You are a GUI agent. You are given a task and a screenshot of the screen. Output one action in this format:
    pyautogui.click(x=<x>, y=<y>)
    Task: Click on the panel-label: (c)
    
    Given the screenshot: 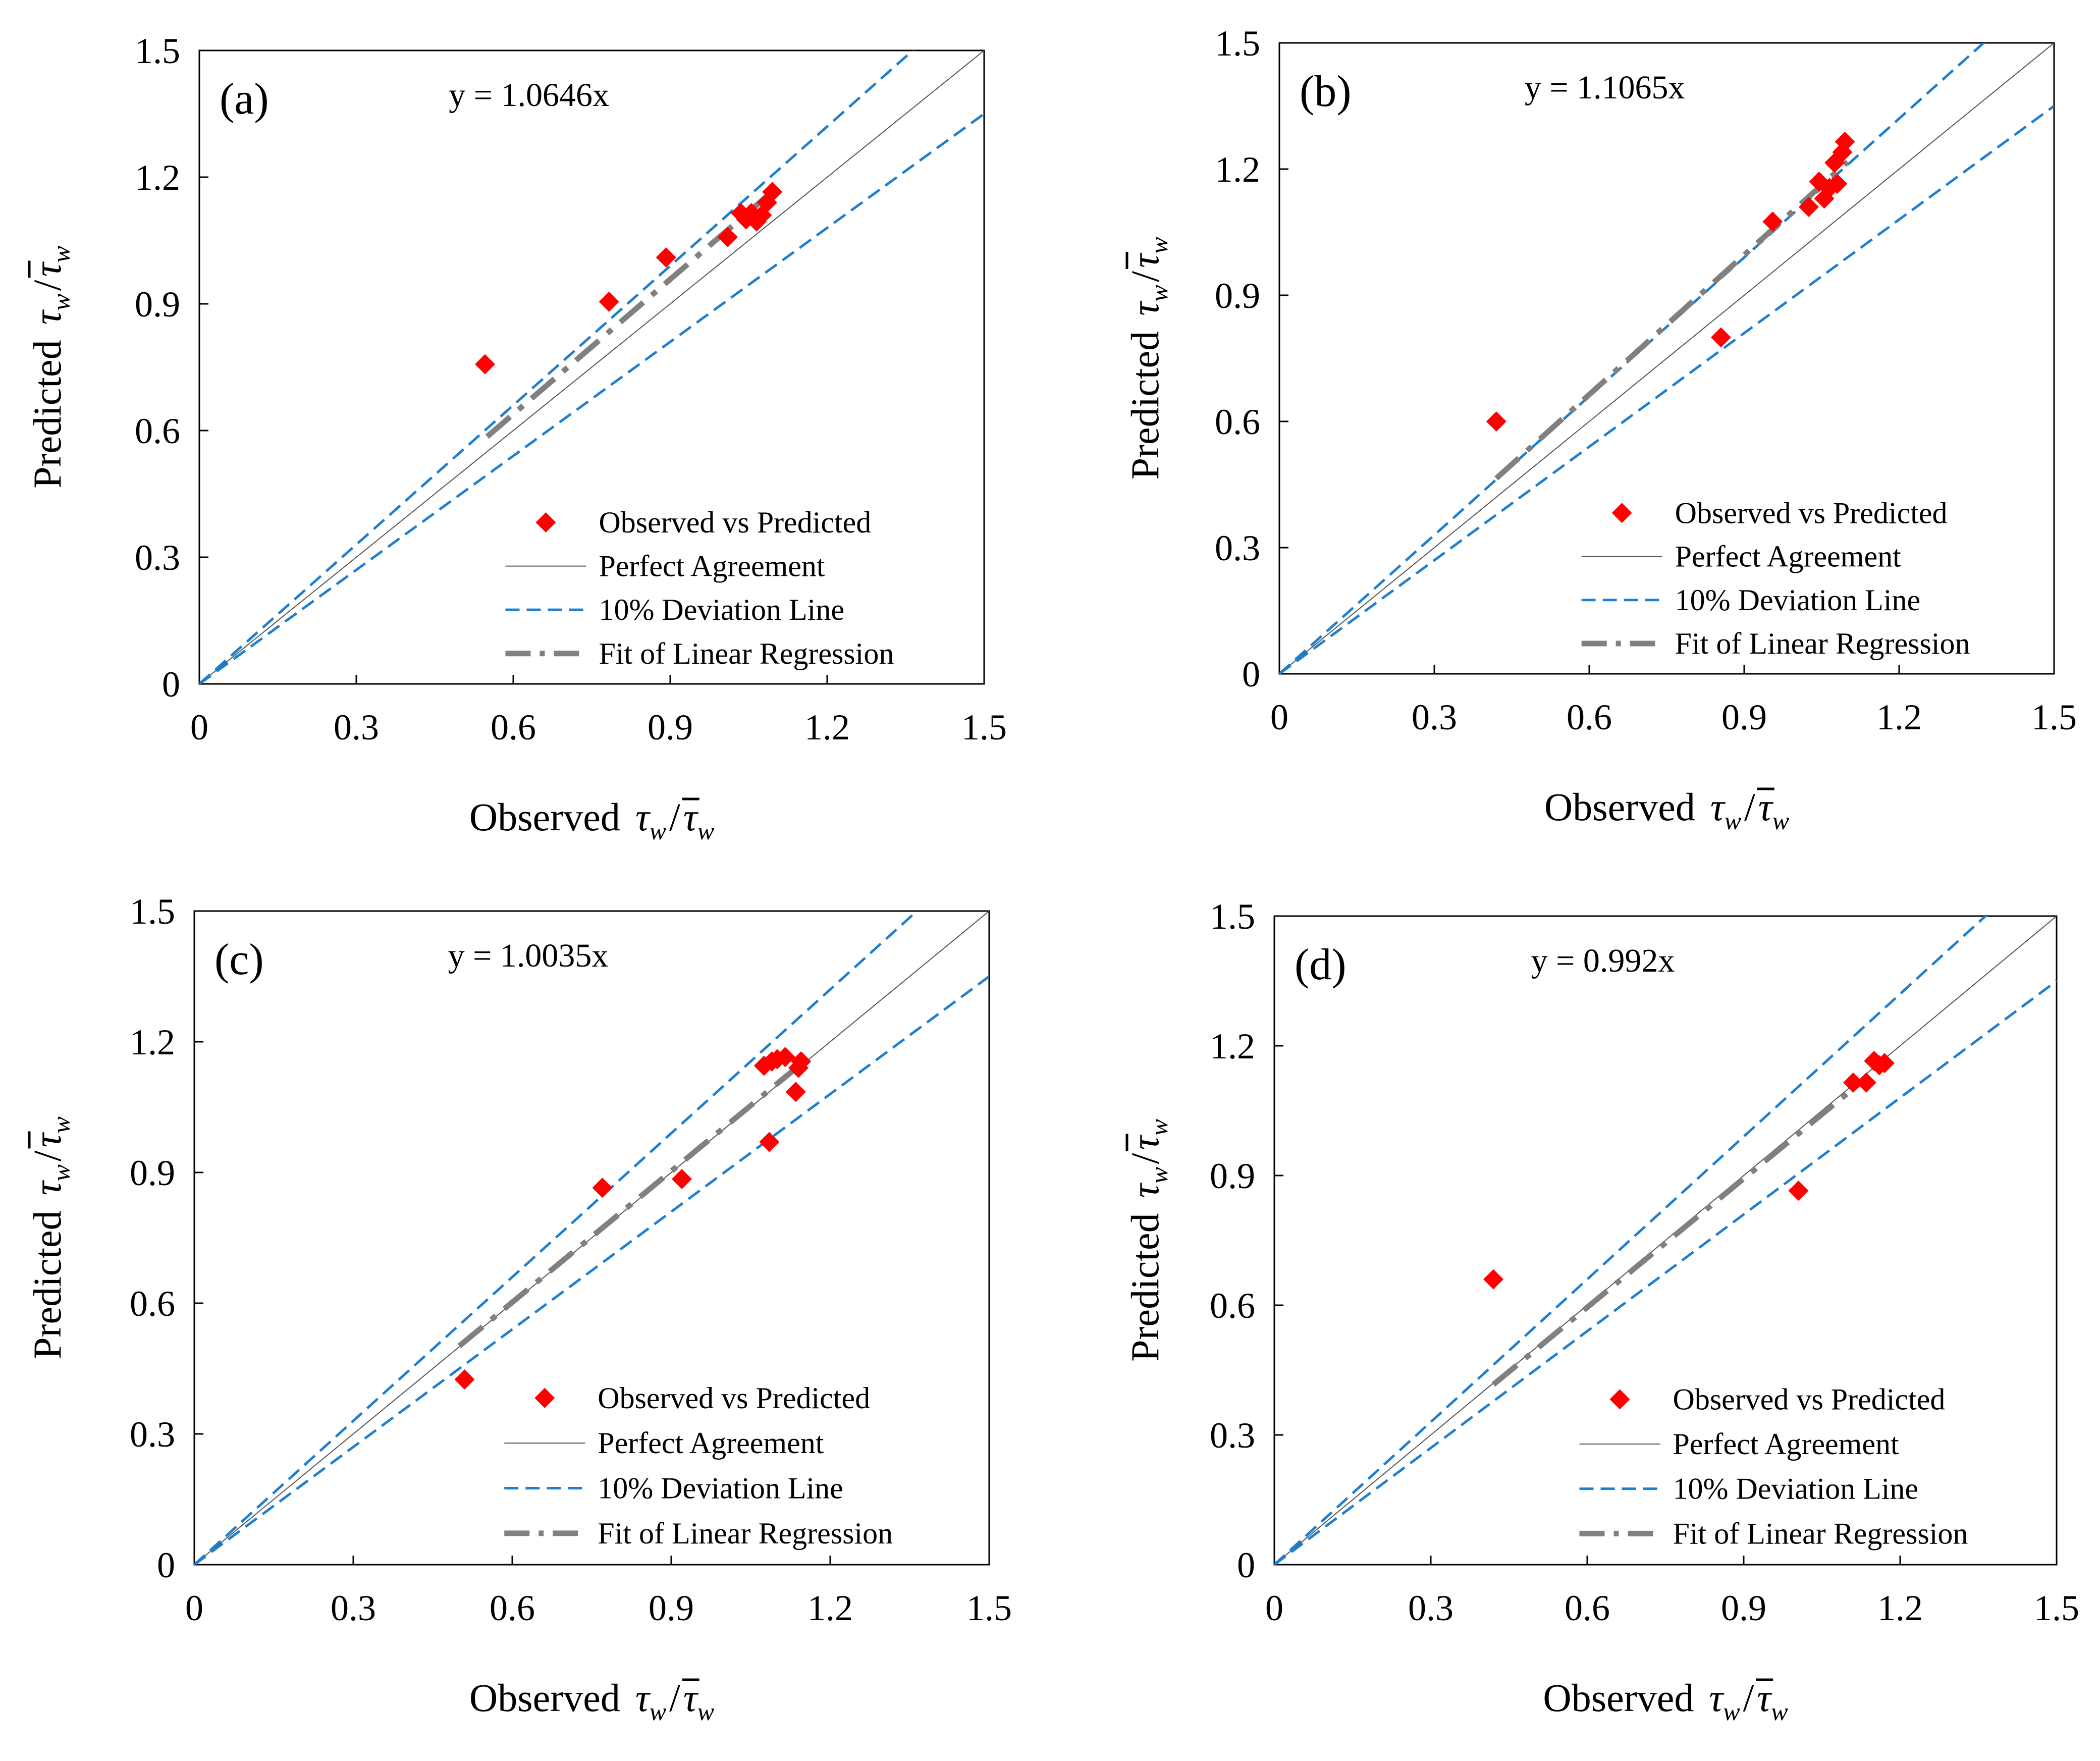 What is the action you would take?
    pyautogui.click(x=239, y=959)
    